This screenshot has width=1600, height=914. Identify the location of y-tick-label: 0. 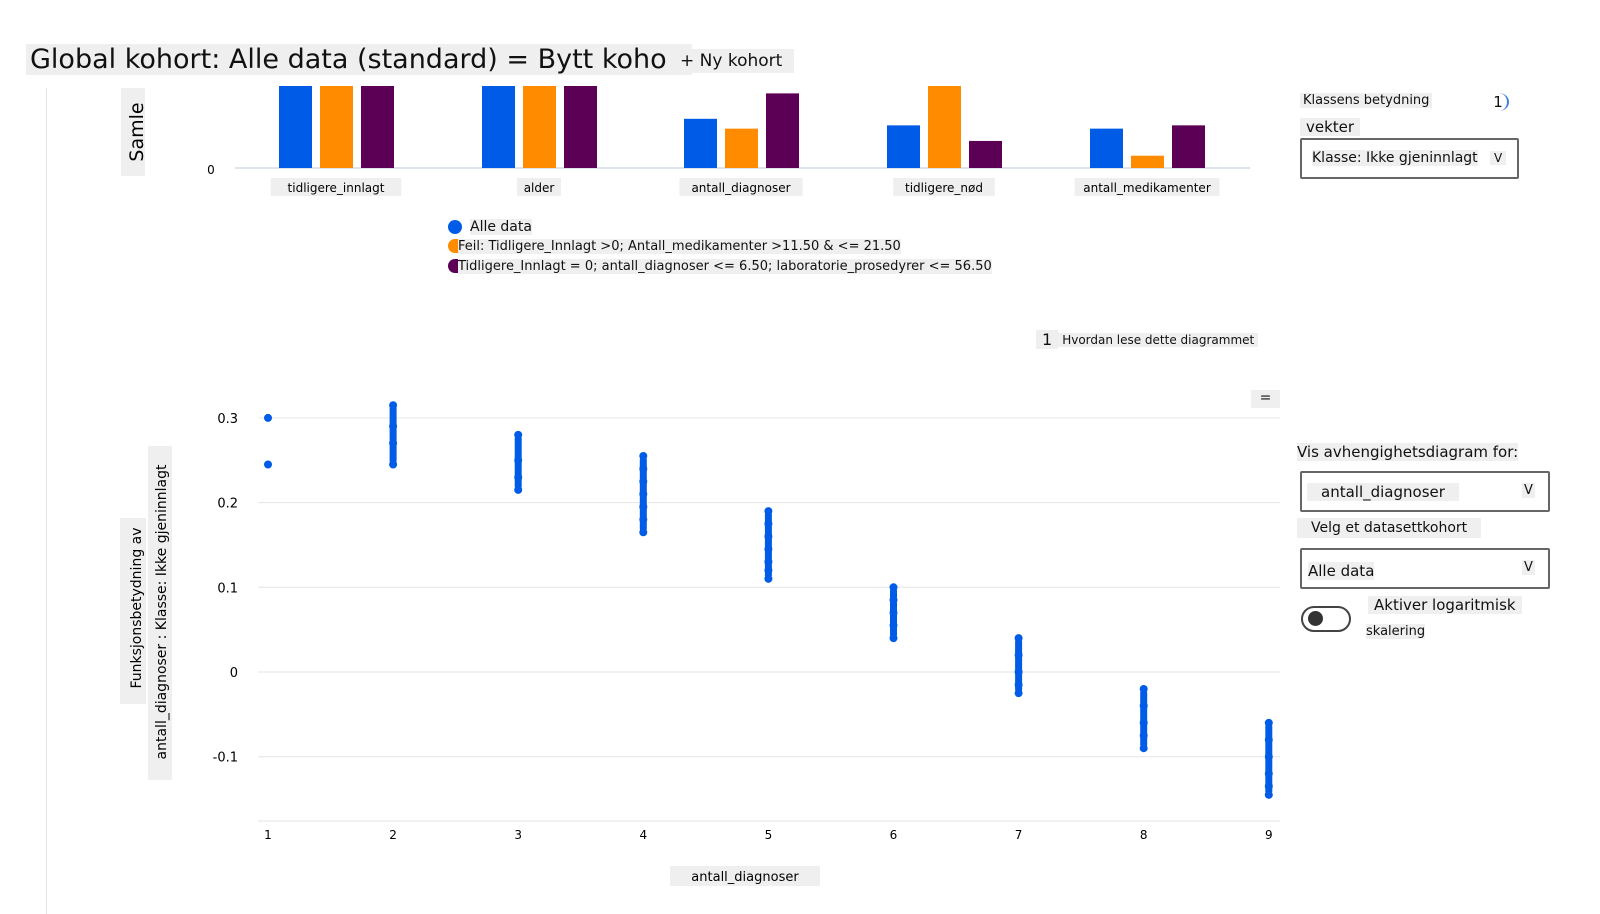
(234, 673).